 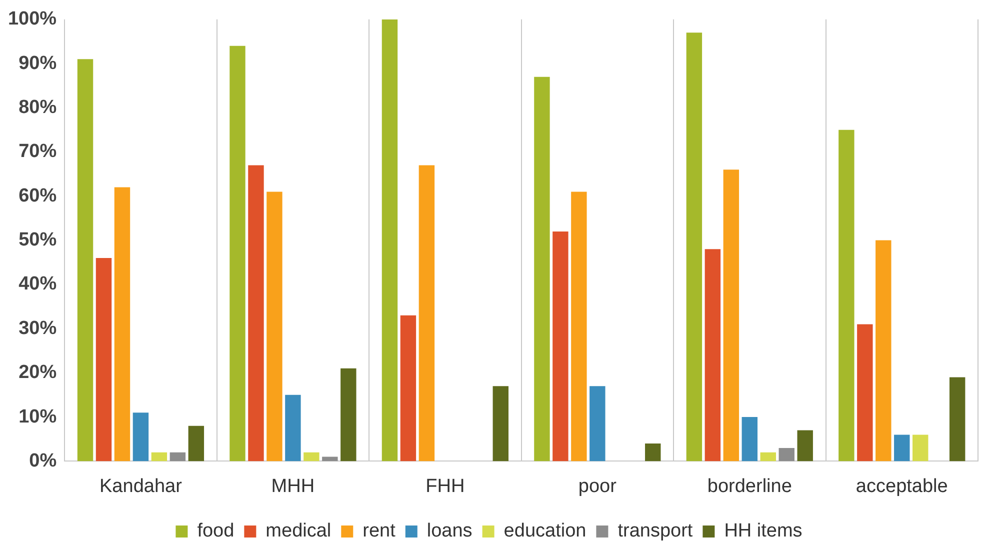 What do you see at coordinates (379, 531) in the screenshot?
I see `legend-label: rent` at bounding box center [379, 531].